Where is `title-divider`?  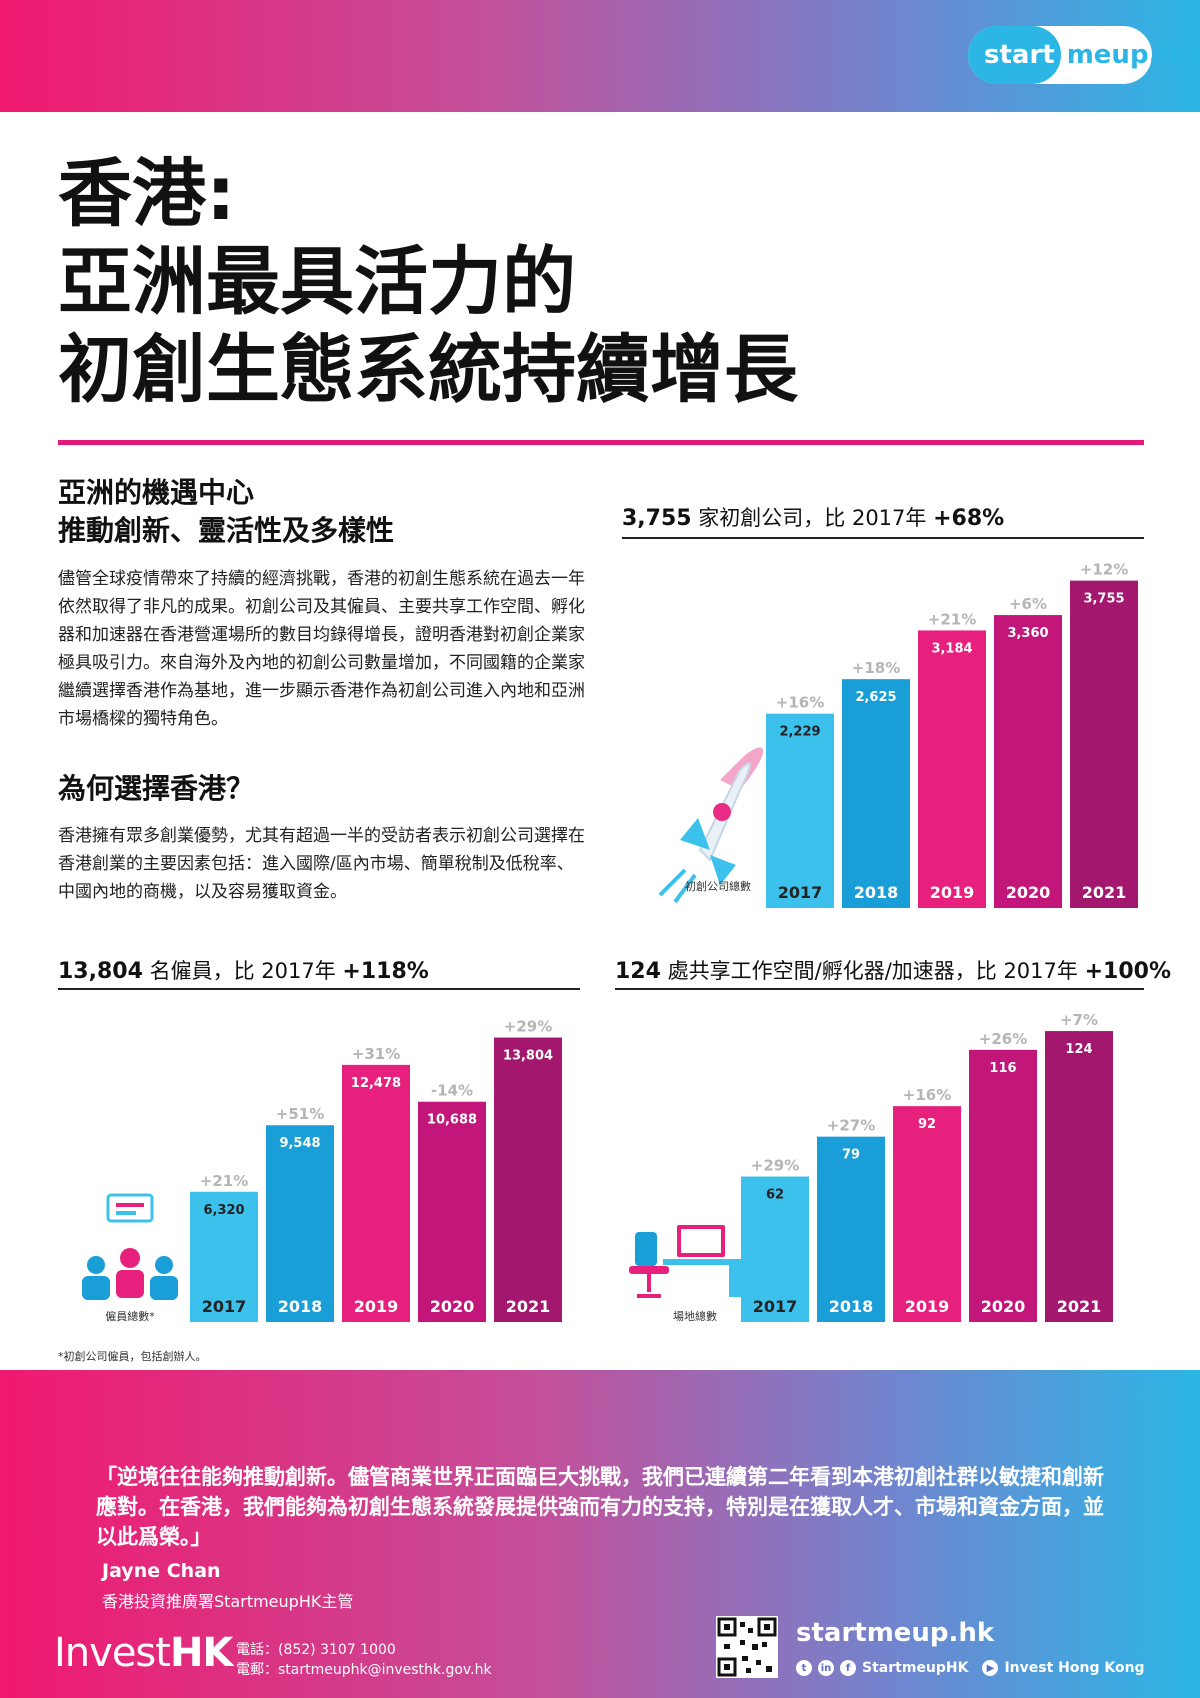
title-divider is located at coordinates (601, 442).